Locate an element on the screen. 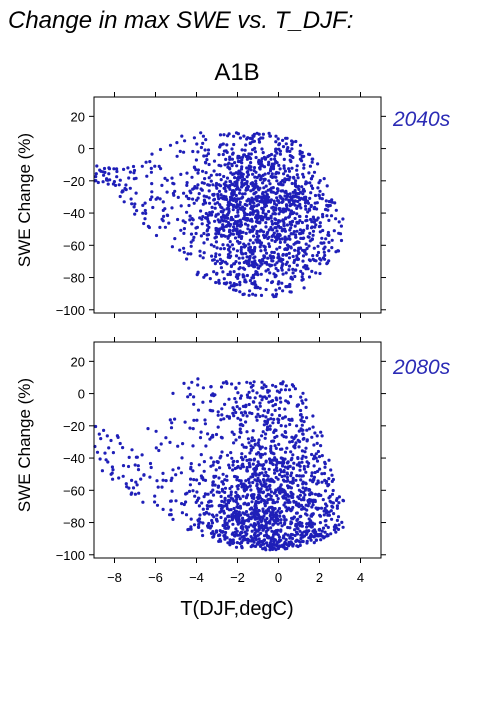 The image size is (501, 709). x-axis-label: T(DJF,degC) is located at coordinates (236, 609).